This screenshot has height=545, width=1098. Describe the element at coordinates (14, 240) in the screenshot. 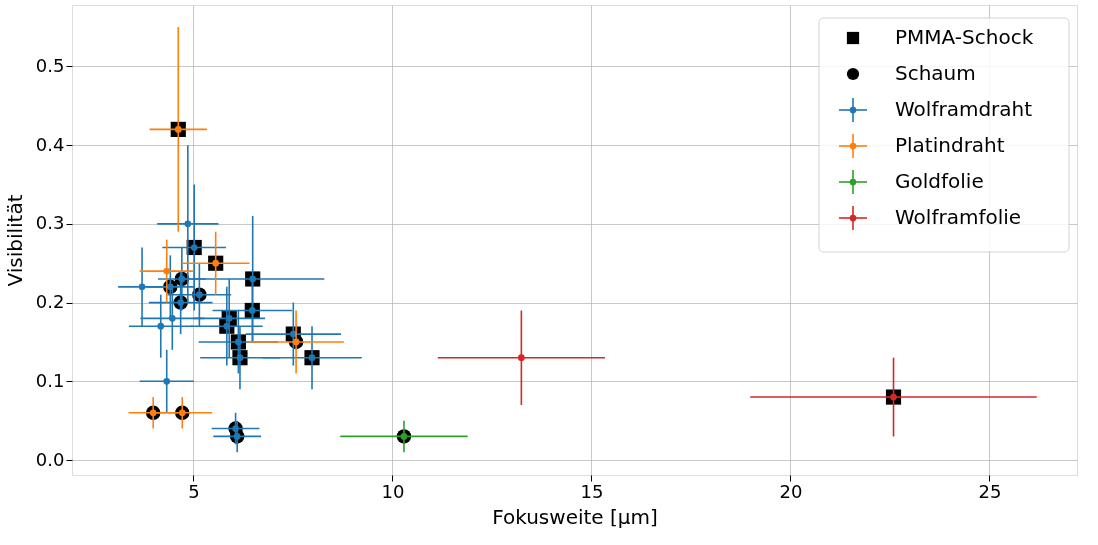

I see `y-axis-title: Visibilität` at that location.